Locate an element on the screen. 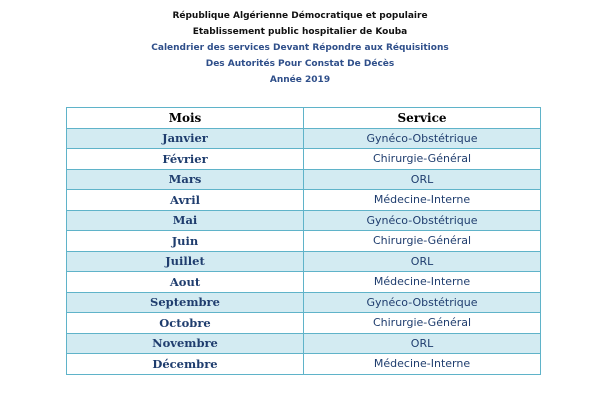 The image size is (600, 400). month-cell: Mars is located at coordinates (185, 179).